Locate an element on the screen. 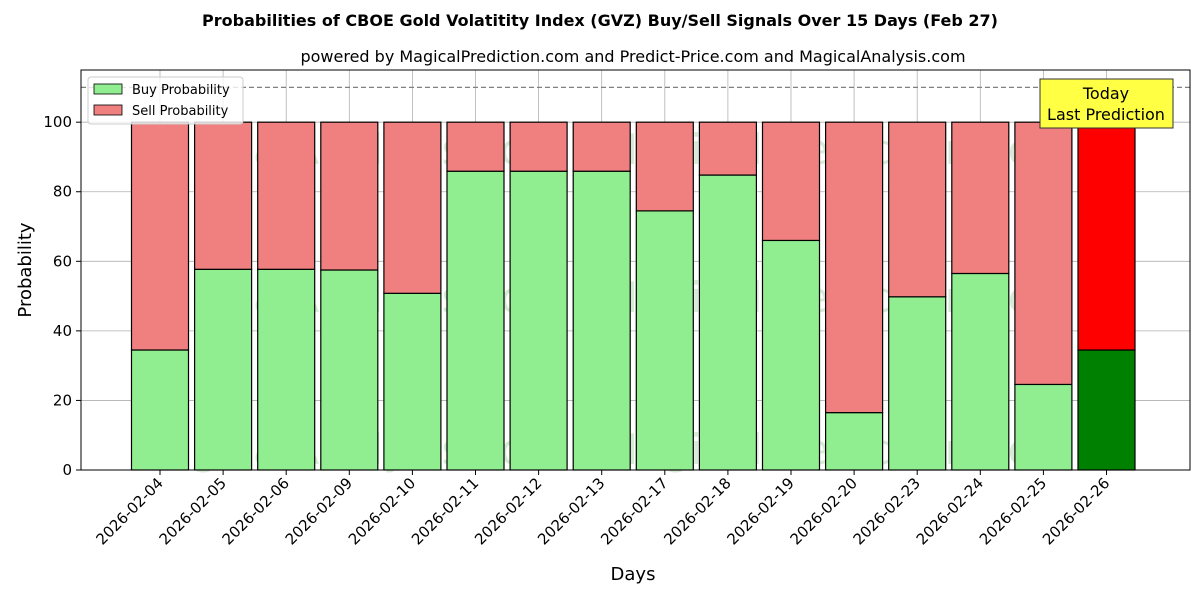 This screenshot has height=600, width=1200. y-tick-label: 20 is located at coordinates (62, 400).